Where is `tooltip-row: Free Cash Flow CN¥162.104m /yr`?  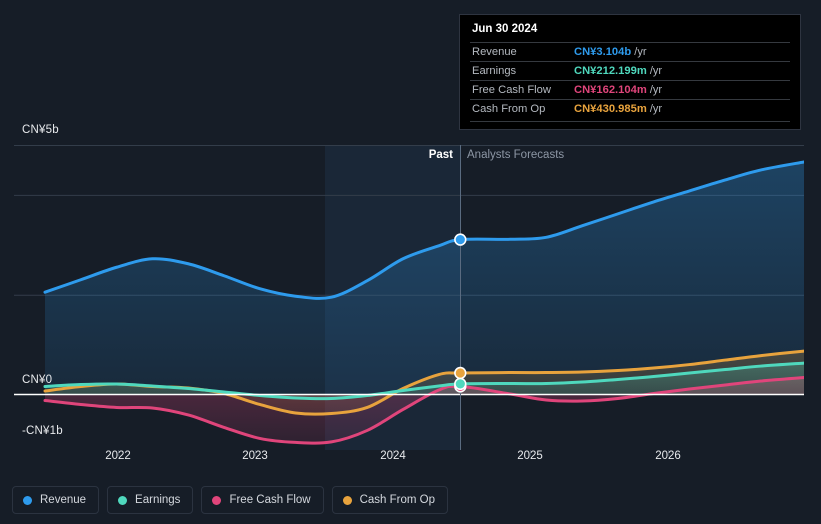
tooltip-row: Free Cash Flow CN¥162.104m /yr is located at coordinates (630, 90).